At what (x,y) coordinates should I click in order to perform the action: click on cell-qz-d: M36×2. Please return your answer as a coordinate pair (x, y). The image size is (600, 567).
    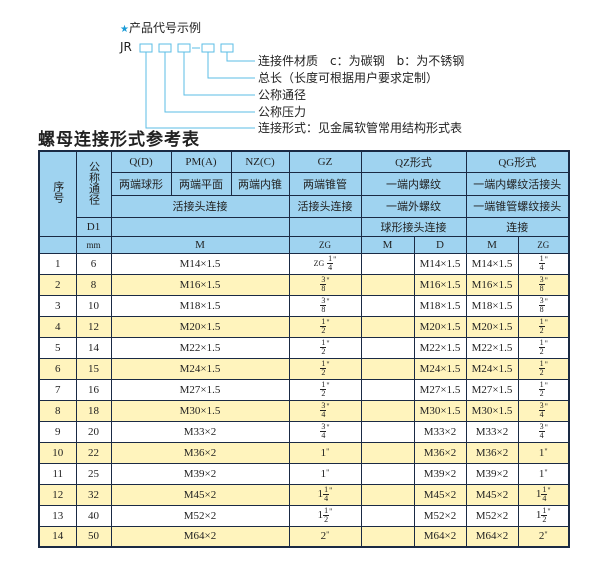
    Looking at the image, I should click on (440, 452).